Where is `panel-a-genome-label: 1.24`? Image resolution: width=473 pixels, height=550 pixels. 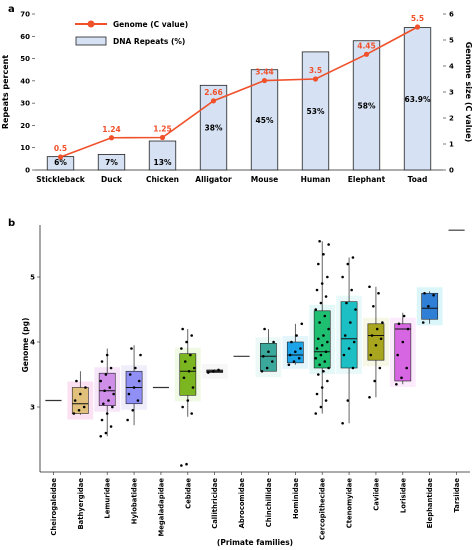 panel-a-genome-label: 1.24 is located at coordinates (111, 129).